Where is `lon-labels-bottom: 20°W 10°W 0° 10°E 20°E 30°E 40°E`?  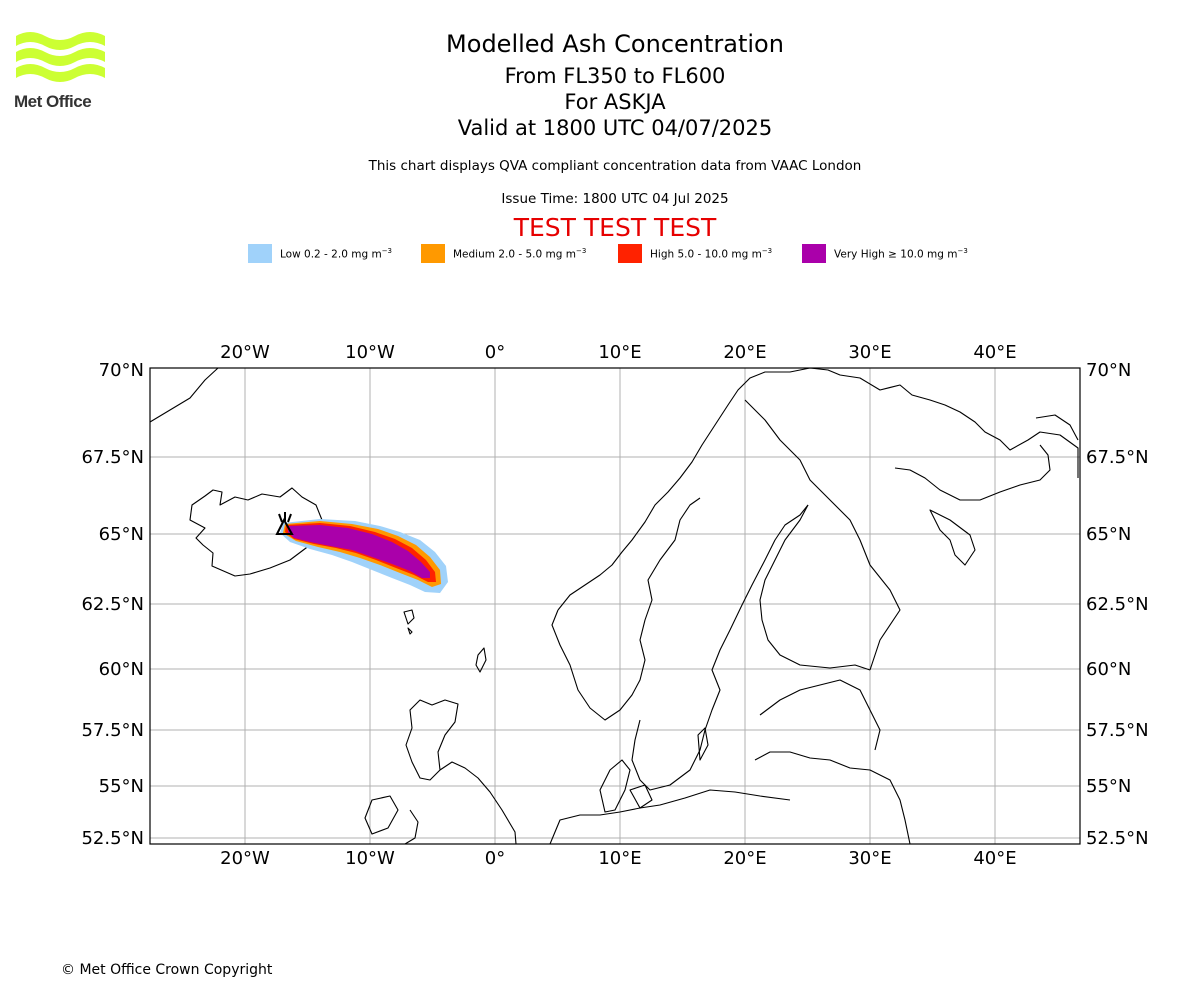 lon-labels-bottom: 20°W 10°W 0° 10°E 20°E 30°E 40°E is located at coordinates (618, 858).